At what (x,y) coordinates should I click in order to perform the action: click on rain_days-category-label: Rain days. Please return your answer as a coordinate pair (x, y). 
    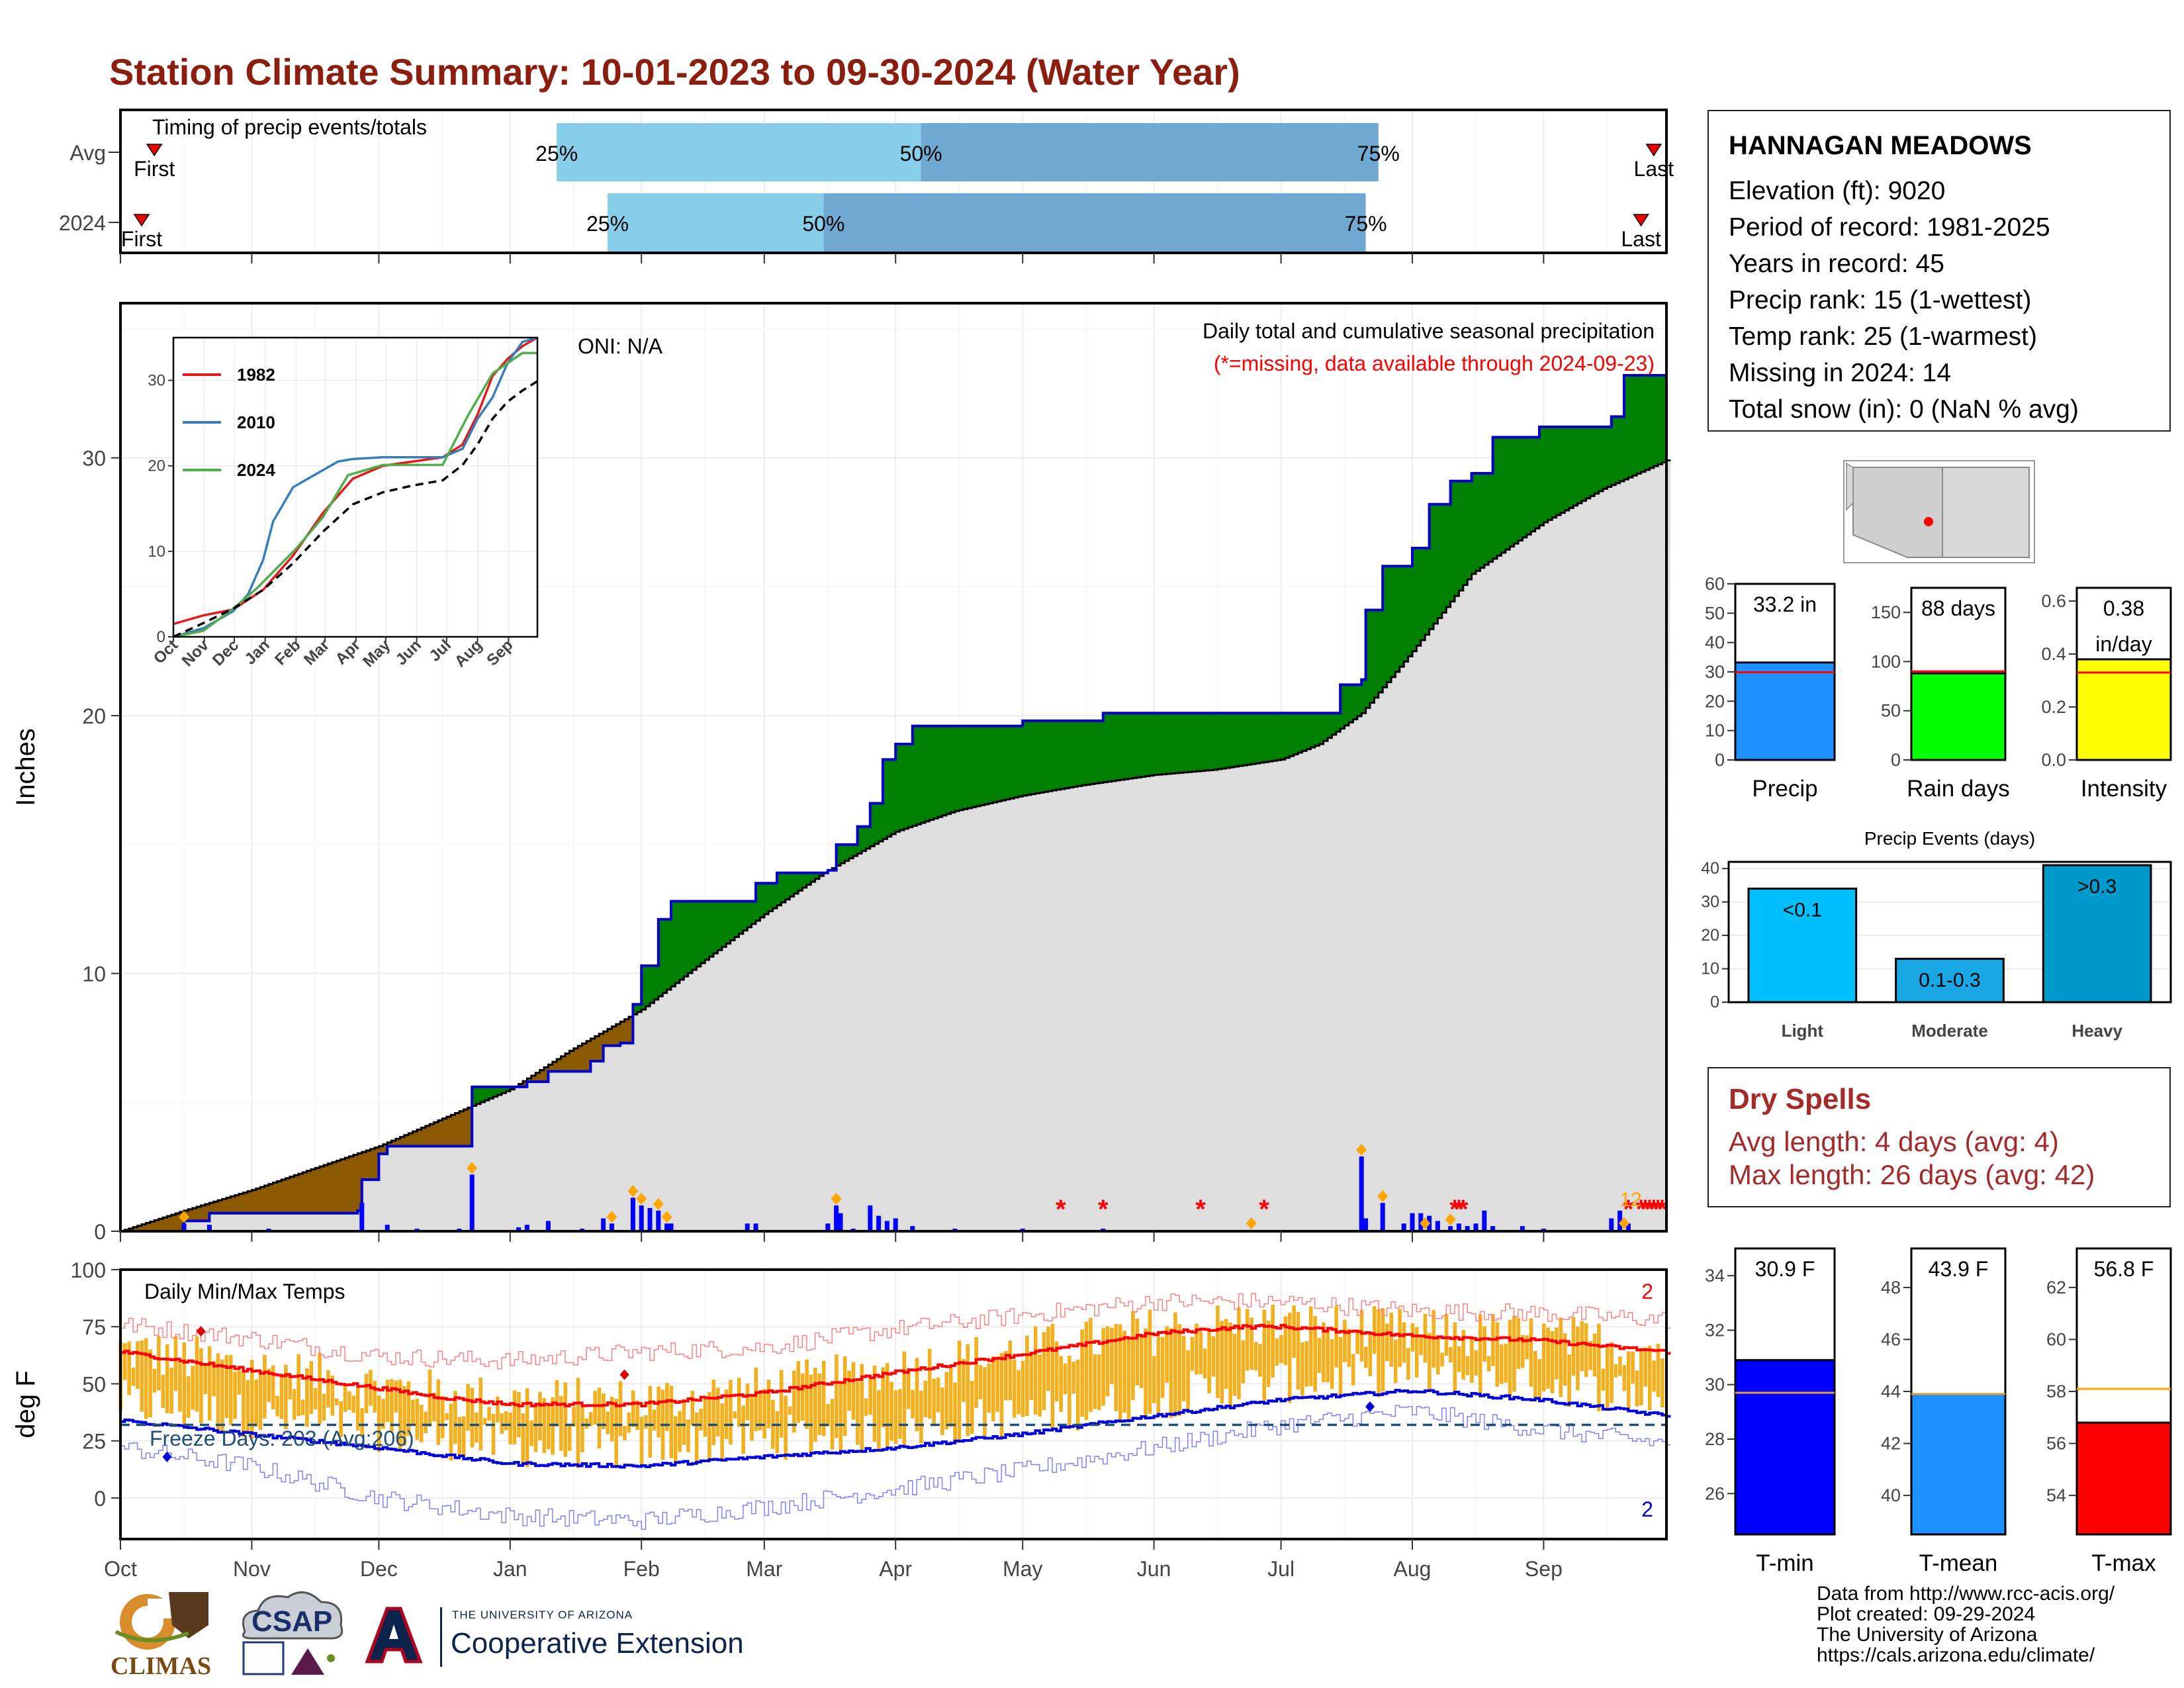
    Looking at the image, I should click on (1959, 789).